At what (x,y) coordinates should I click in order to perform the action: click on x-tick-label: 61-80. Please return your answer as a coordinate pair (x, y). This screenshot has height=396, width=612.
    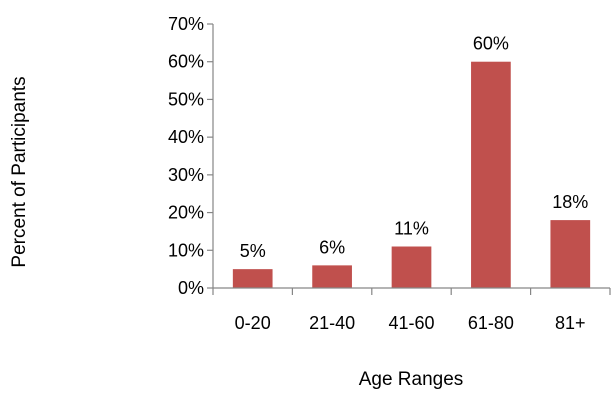
    Looking at the image, I should click on (491, 323).